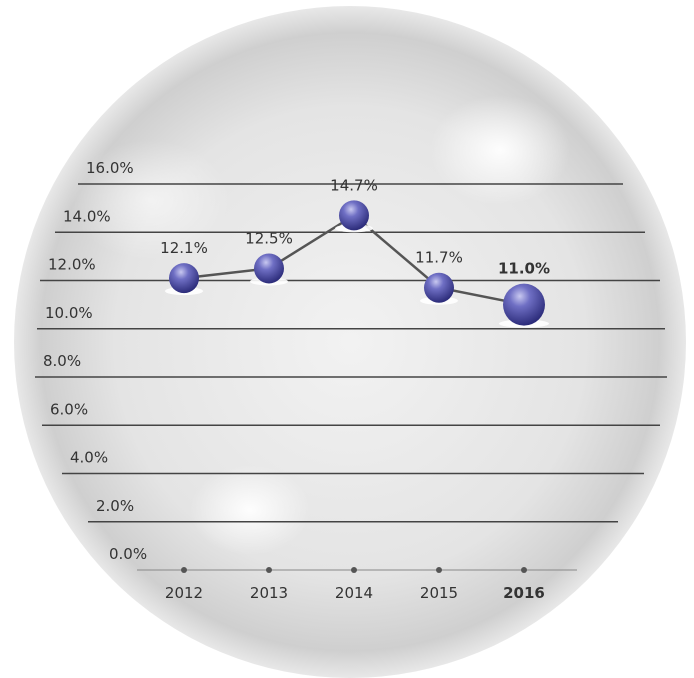 This screenshot has width=694, height=678. I want to click on x-tick-label: 2016, so click(524, 593).